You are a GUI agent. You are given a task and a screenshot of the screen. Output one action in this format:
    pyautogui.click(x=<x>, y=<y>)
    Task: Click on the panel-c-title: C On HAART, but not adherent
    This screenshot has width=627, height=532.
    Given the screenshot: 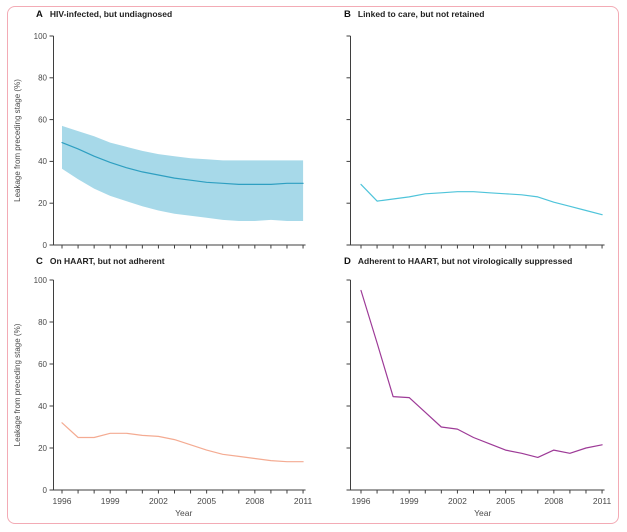 What is the action you would take?
    pyautogui.click(x=100, y=261)
    